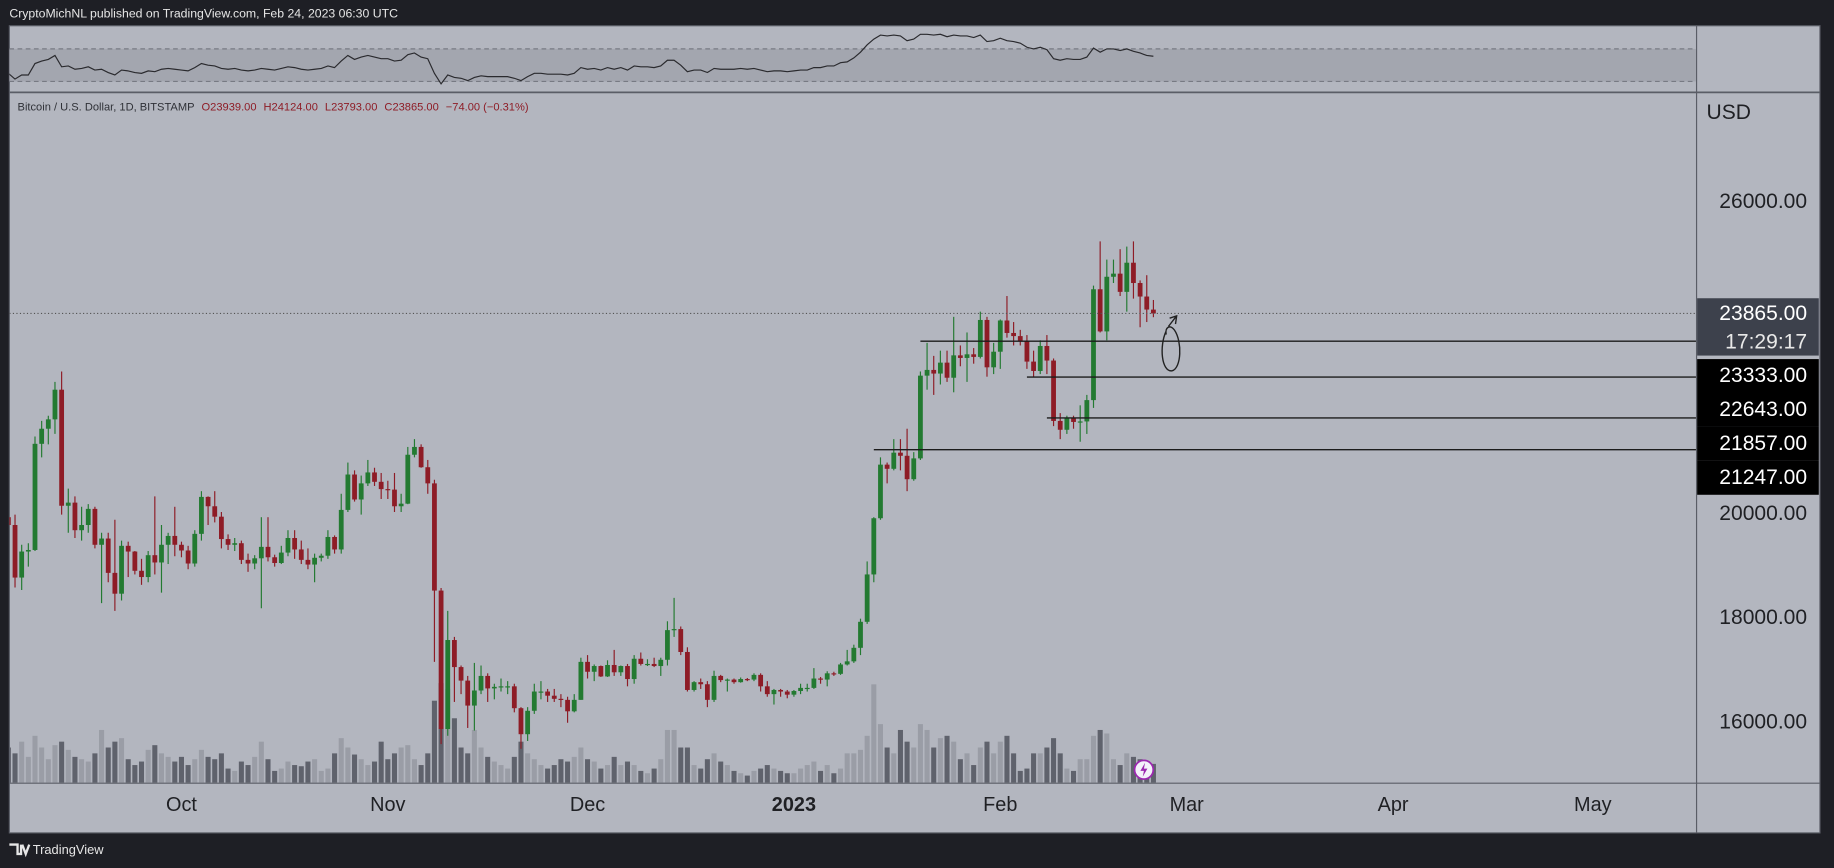 The width and height of the screenshot is (1834, 868). What do you see at coordinates (794, 805) in the screenshot?
I see `x-tick-label: 2023` at bounding box center [794, 805].